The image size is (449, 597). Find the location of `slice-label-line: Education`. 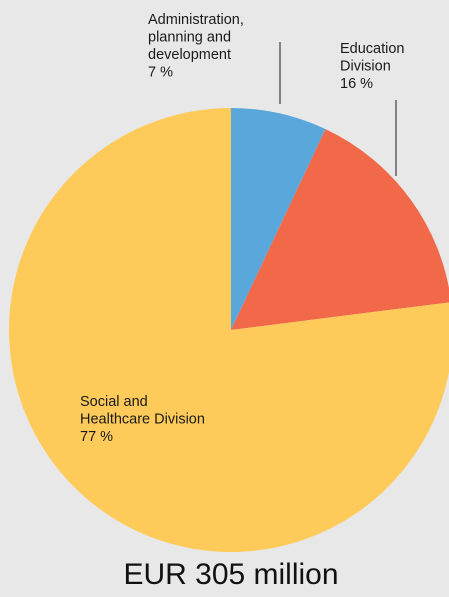

slice-label-line: Education is located at coordinates (372, 49).